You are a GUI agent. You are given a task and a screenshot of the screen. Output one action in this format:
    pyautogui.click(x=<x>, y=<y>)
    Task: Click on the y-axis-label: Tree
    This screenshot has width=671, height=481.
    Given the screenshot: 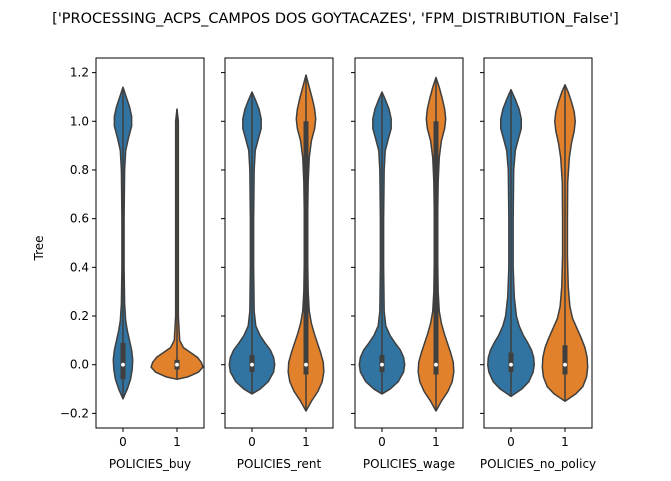 What is the action you would take?
    pyautogui.click(x=39, y=248)
    